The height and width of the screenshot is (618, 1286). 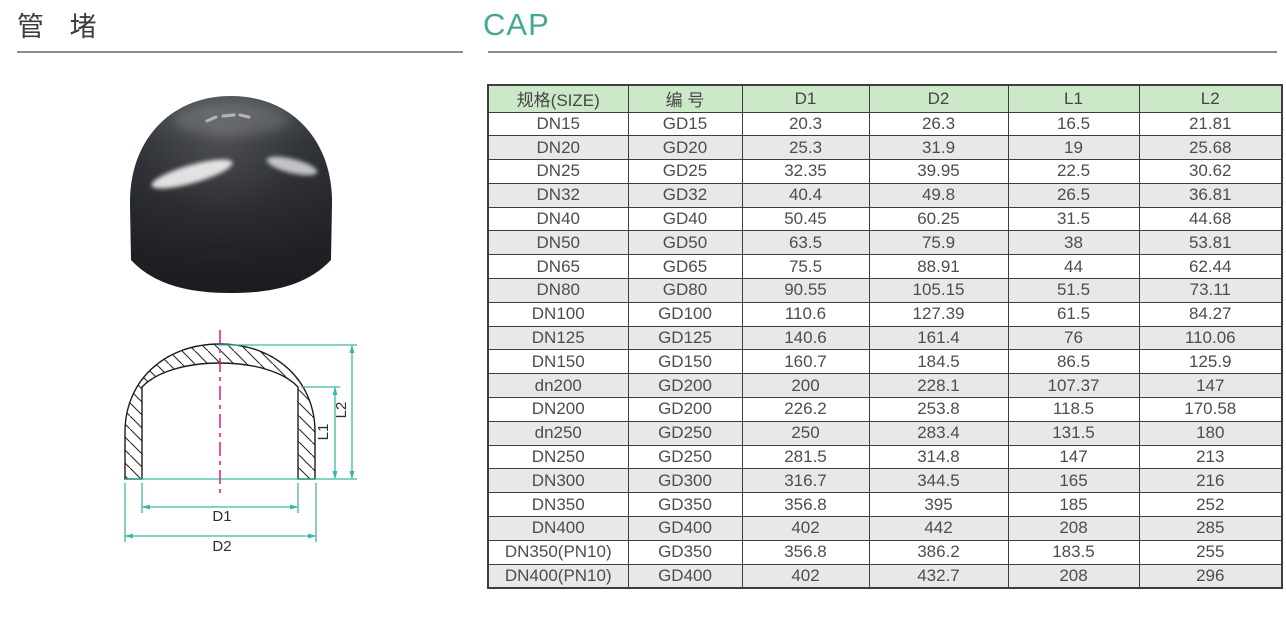 What do you see at coordinates (805, 124) in the screenshot?
I see `table-cell: 20.3` at bounding box center [805, 124].